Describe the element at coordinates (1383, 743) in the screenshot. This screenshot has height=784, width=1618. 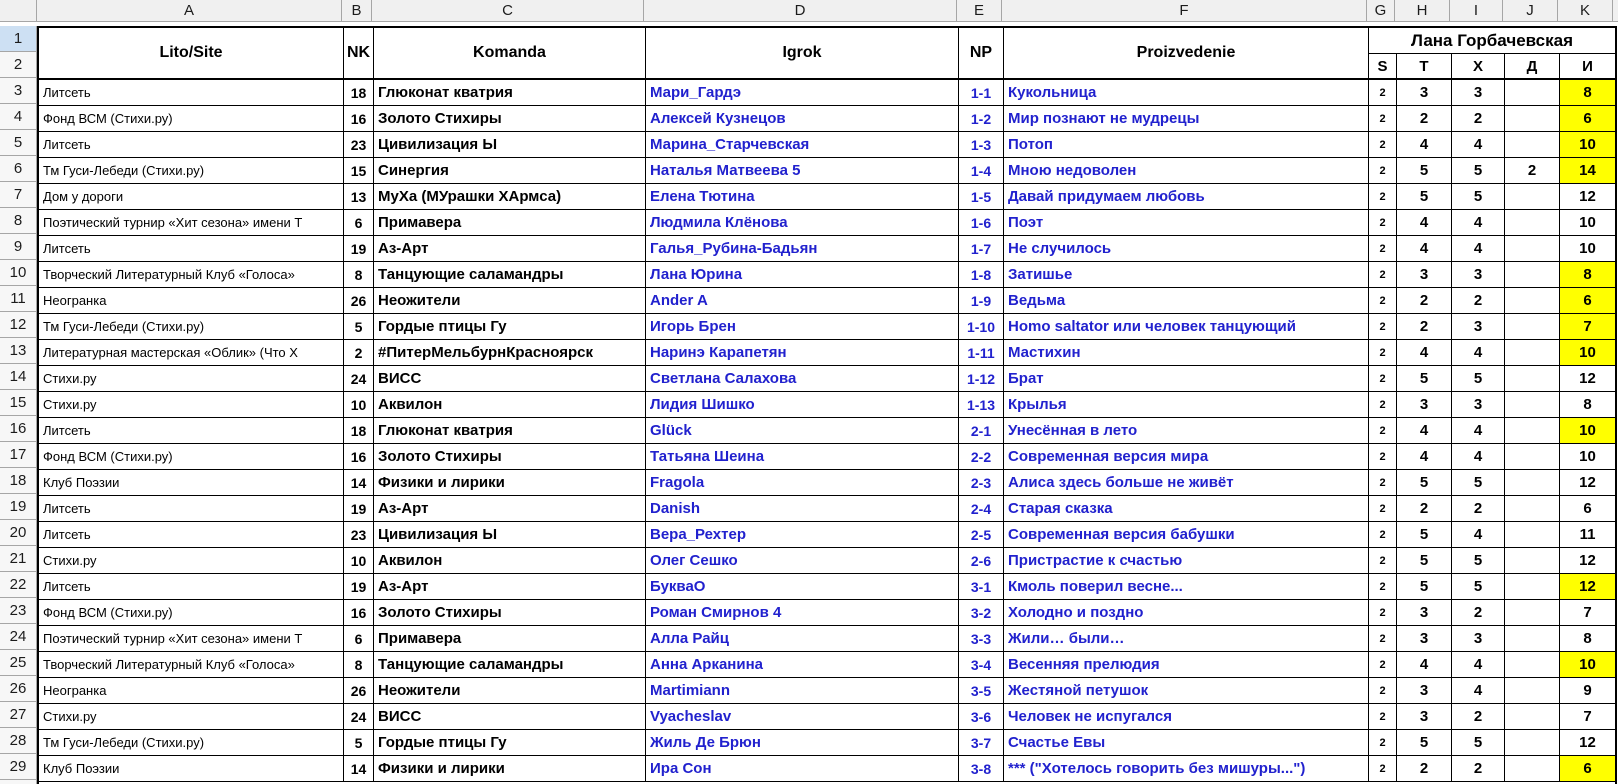
I see `cell-s-row28: 2` at that location.